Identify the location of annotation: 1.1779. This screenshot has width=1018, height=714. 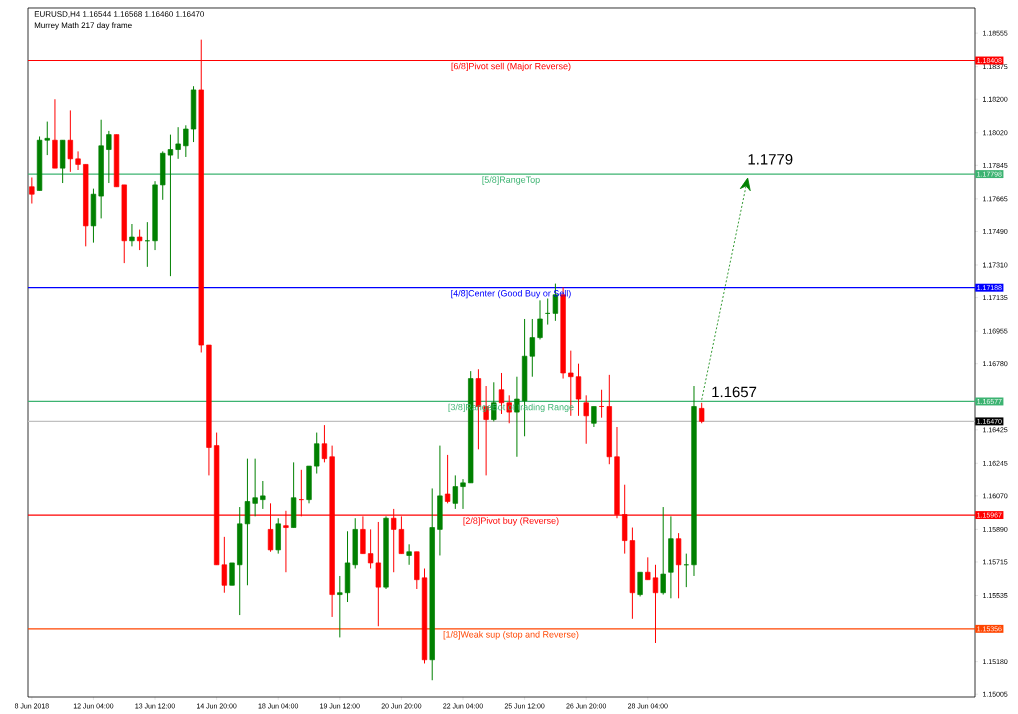
(770, 159).